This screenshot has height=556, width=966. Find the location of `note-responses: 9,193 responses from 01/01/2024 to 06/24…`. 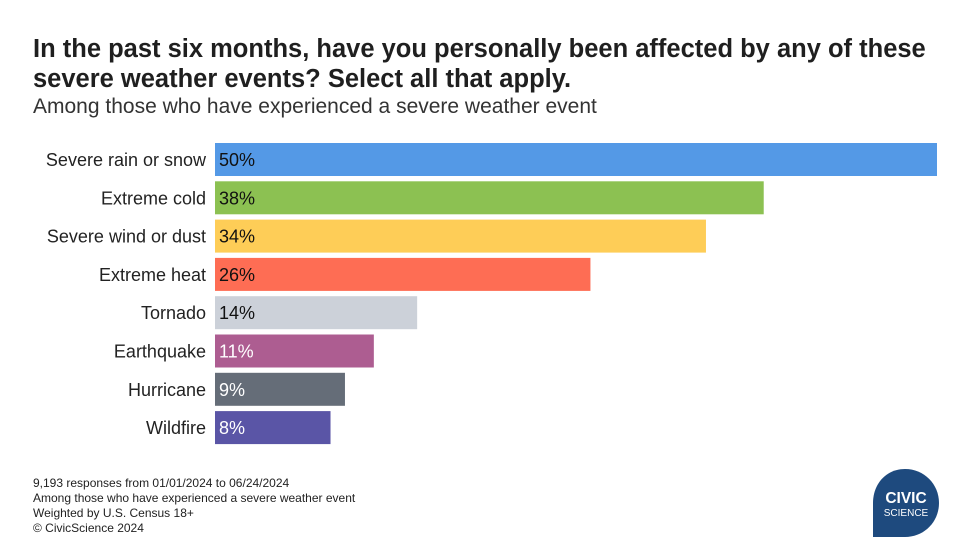

note-responses: 9,193 responses from 01/01/2024 to 06/24… is located at coordinates (161, 483).